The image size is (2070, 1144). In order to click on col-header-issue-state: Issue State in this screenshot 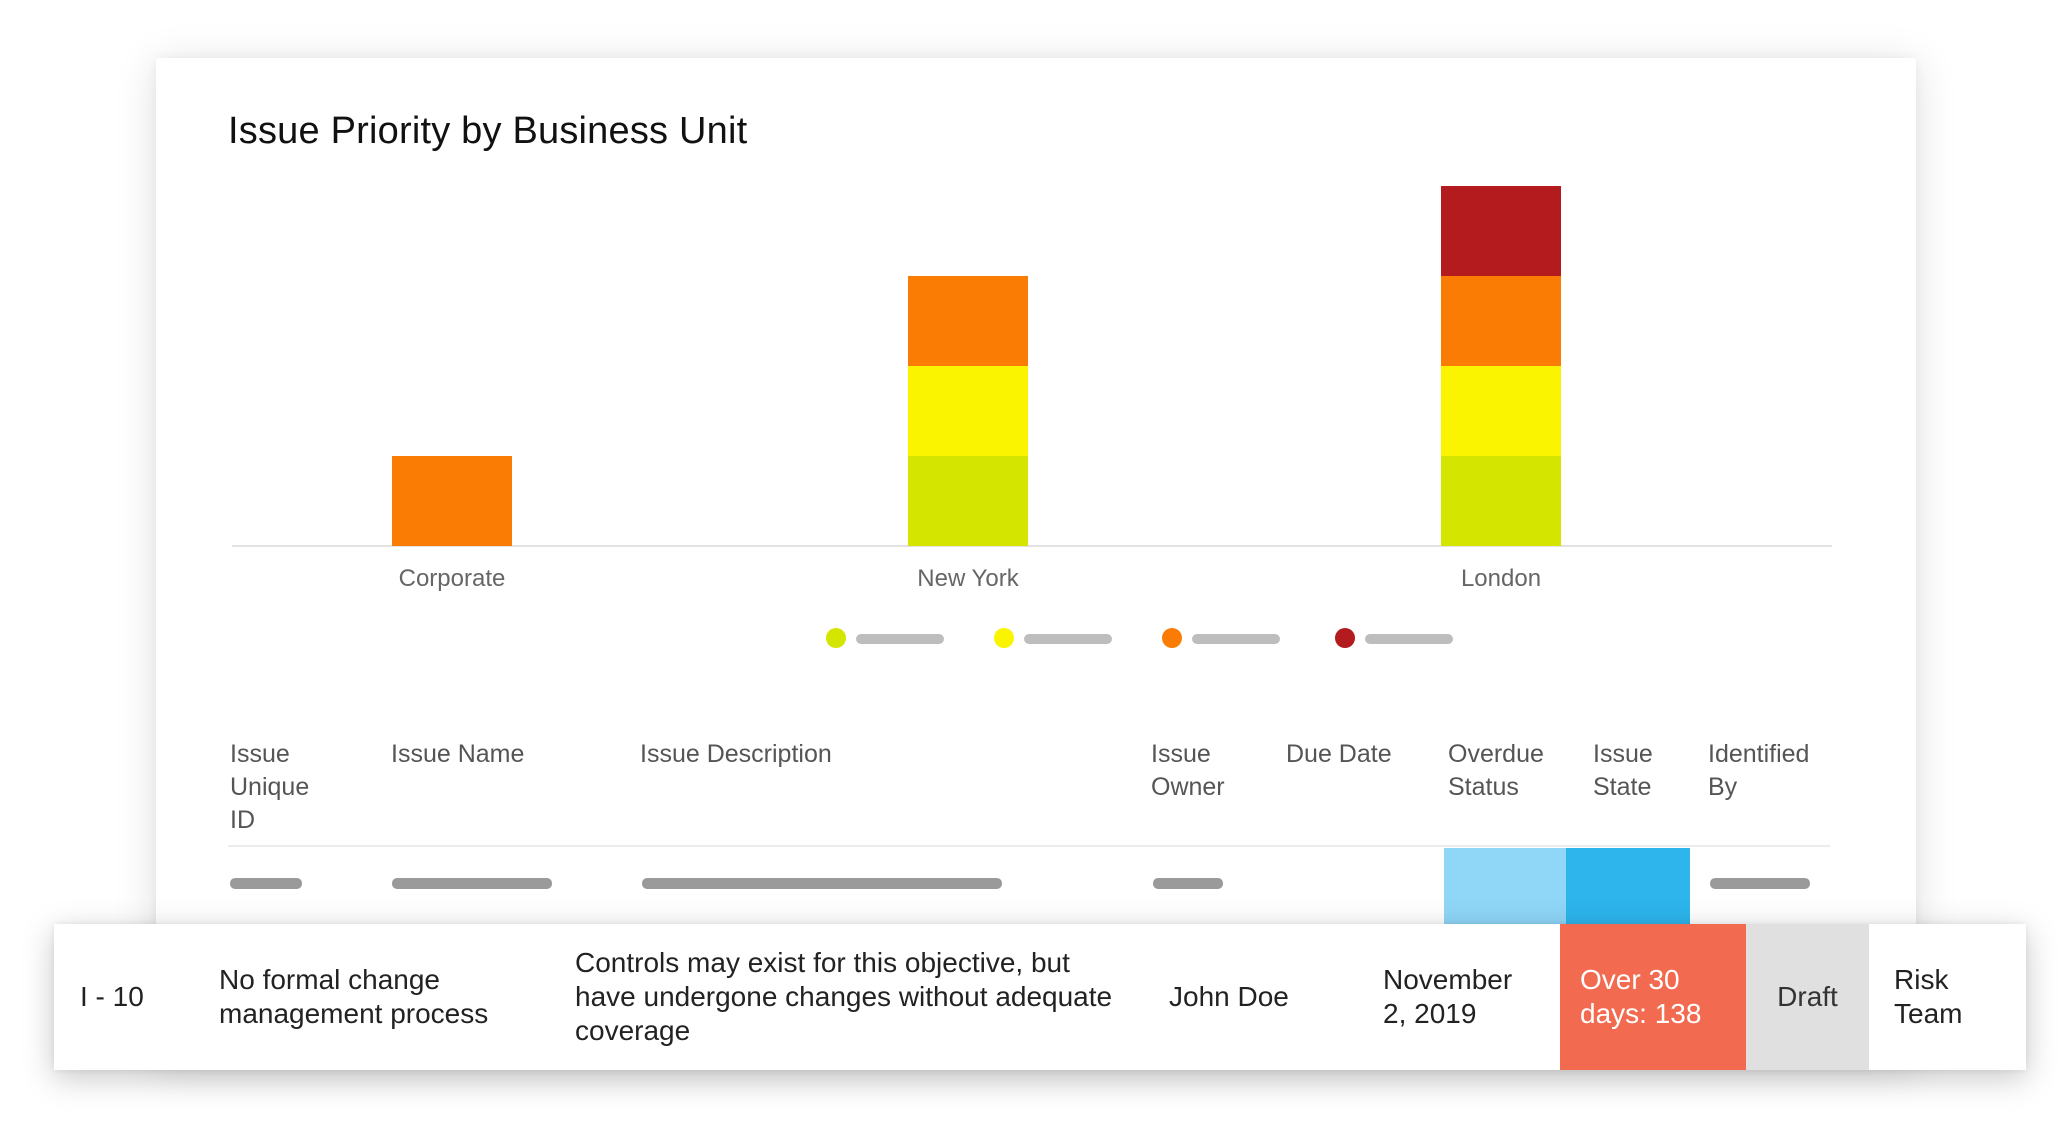, I will do `click(1623, 770)`.